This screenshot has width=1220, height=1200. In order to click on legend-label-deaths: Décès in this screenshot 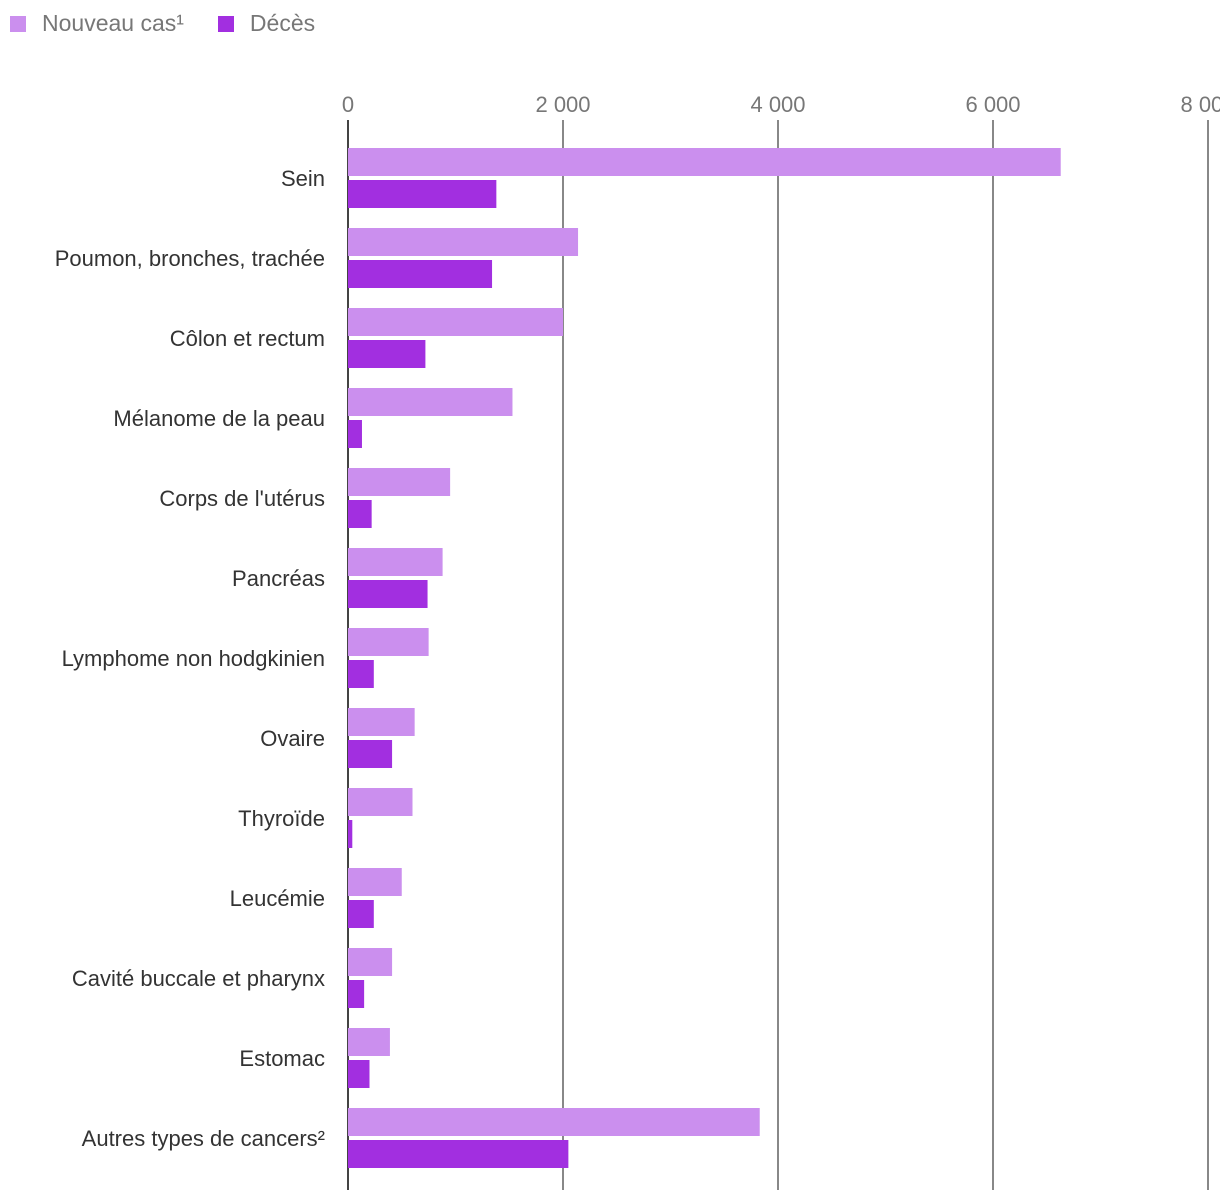, I will do `click(282, 23)`.